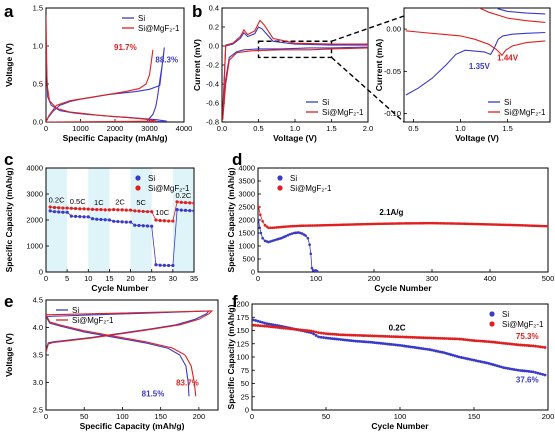 The image size is (555, 435). What do you see at coordinates (379, 65) in the screenshot?
I see `y-axis-label: Current (mA)` at bounding box center [379, 65].